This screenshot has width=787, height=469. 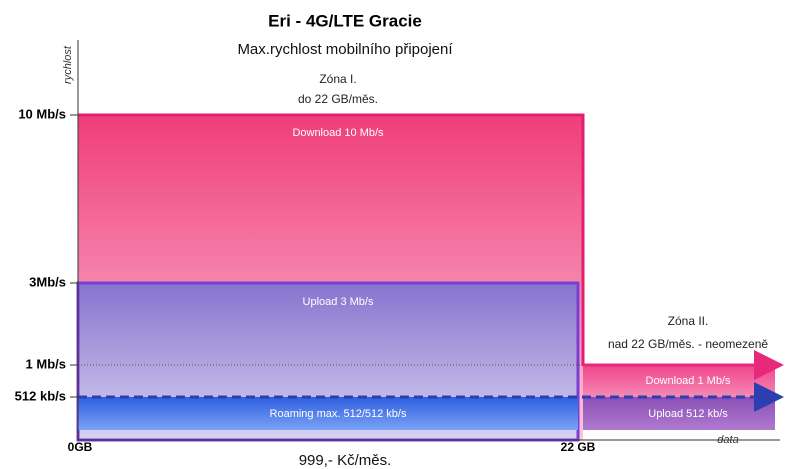 I want to click on zone2-subtitle: nad 22 GB/měs. - neomezeně, so click(x=688, y=344).